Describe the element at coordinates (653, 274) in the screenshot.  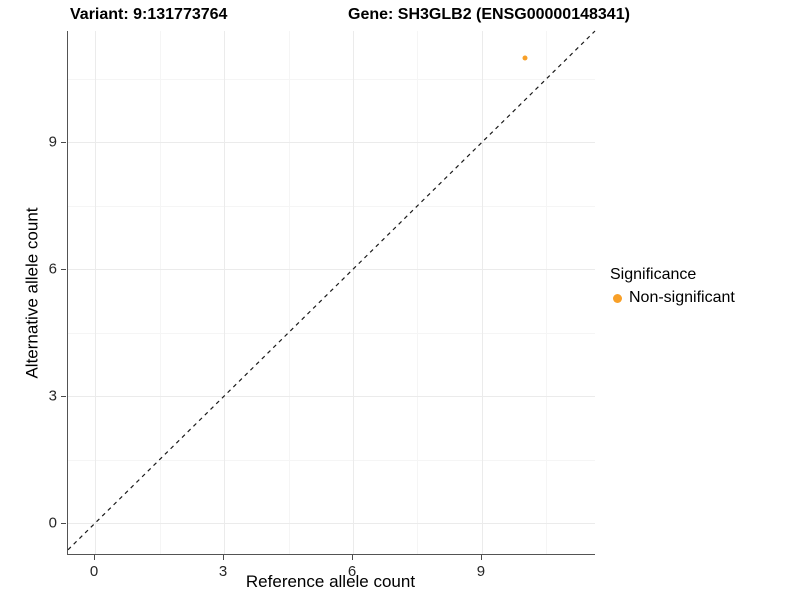
I see `legend-title: Significance` at that location.